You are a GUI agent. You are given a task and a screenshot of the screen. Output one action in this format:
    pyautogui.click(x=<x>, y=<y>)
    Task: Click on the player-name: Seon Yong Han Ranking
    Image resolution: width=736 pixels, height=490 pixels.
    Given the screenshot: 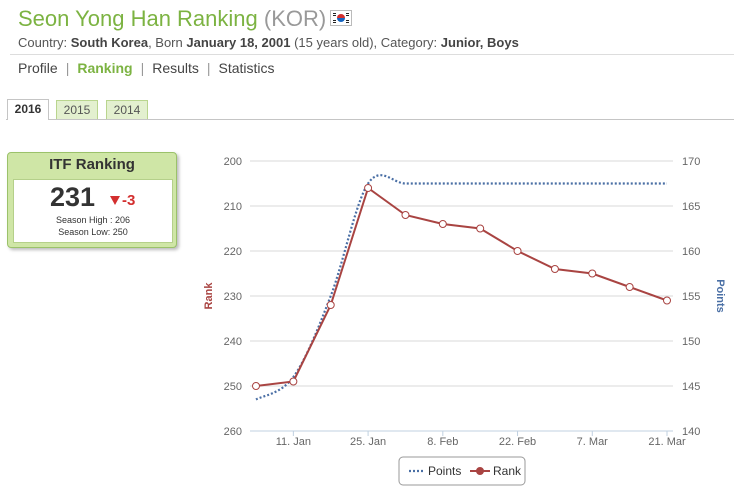 What is the action you would take?
    pyautogui.click(x=138, y=18)
    